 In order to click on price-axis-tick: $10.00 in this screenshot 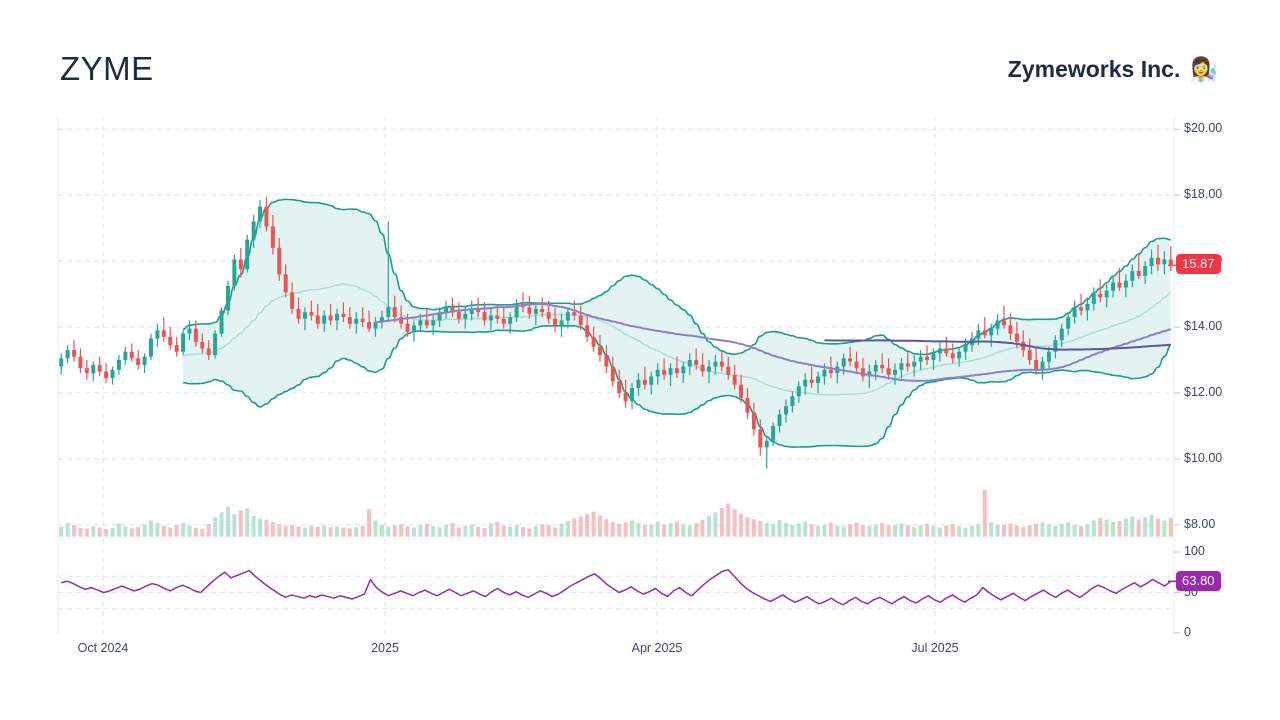, I will do `click(1203, 457)`.